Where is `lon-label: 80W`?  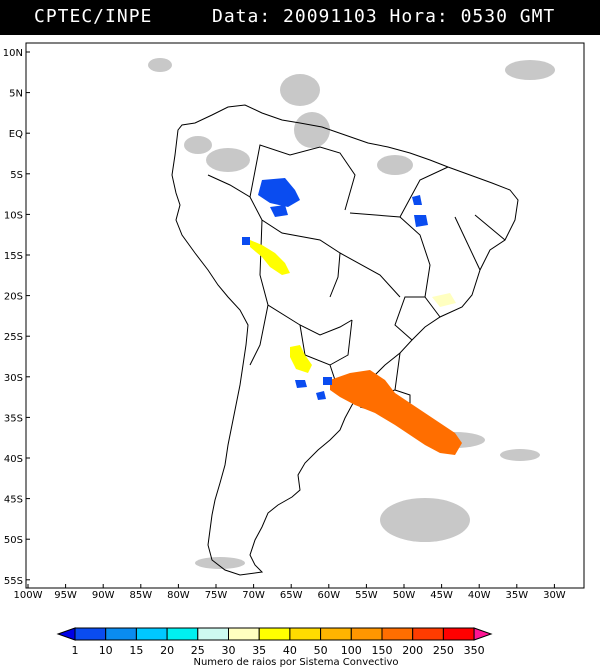 lon-label: 80W is located at coordinates (178, 595).